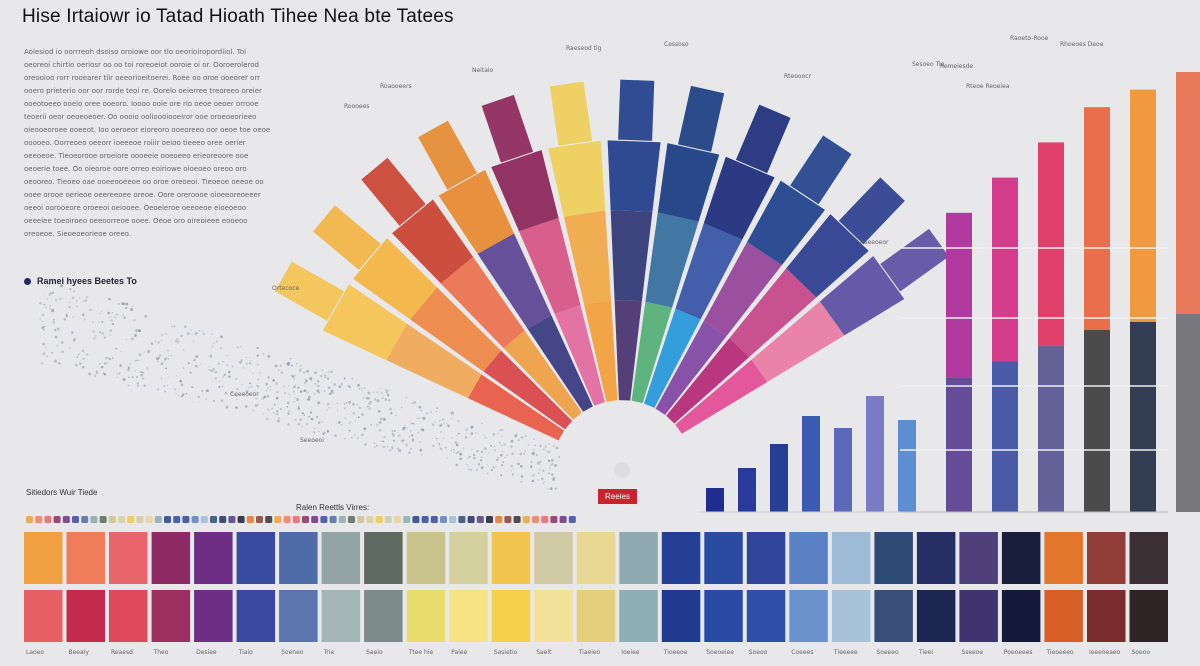  What do you see at coordinates (1059, 652) in the screenshot?
I see `swatch-caption: Tieoeeeo` at bounding box center [1059, 652].